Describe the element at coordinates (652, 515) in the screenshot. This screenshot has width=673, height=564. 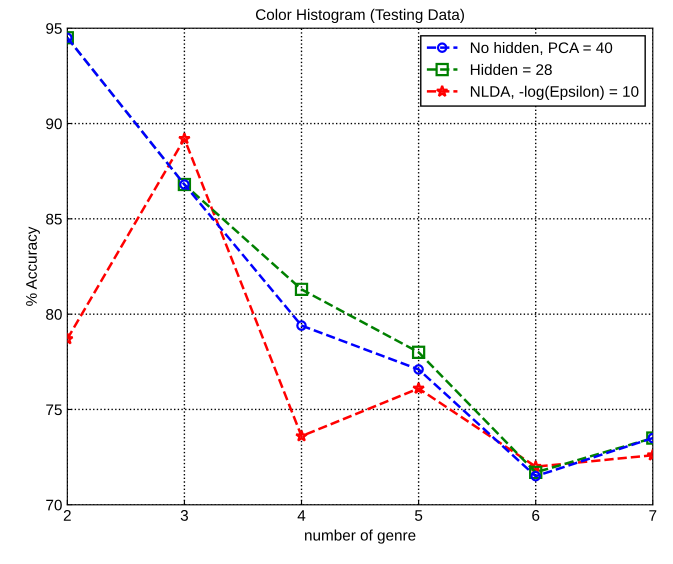
I see `x-tick-label: 7` at that location.